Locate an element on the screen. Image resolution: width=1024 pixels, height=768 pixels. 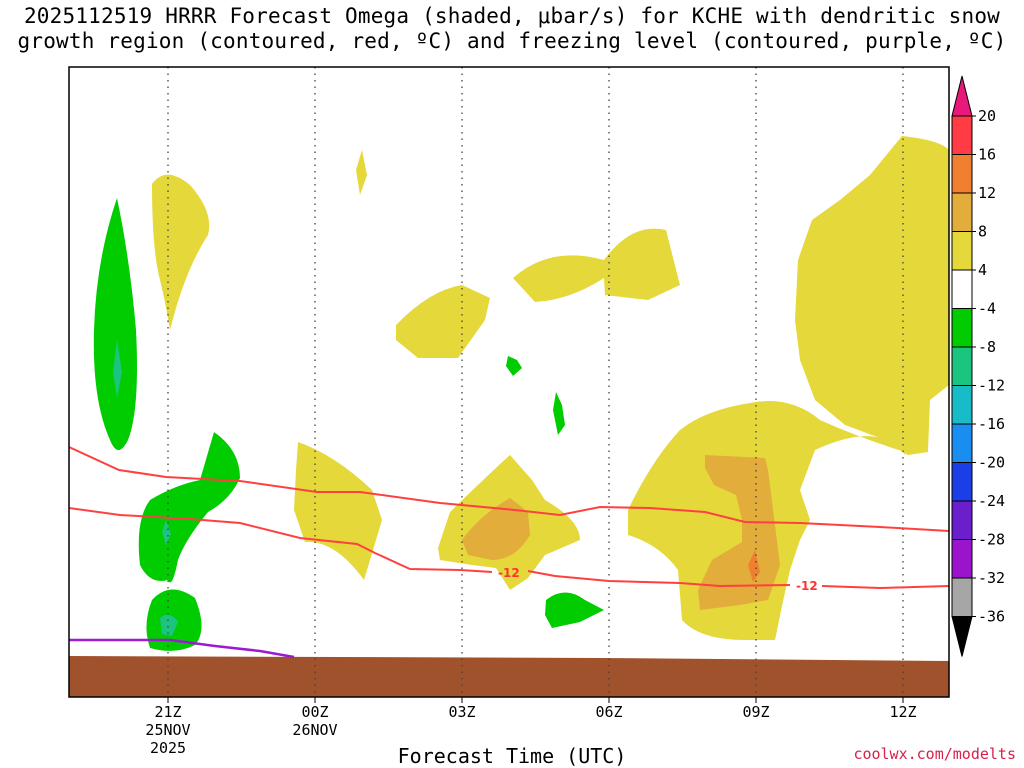
colorbar-bottom-arrow is located at coordinates (962, 636).